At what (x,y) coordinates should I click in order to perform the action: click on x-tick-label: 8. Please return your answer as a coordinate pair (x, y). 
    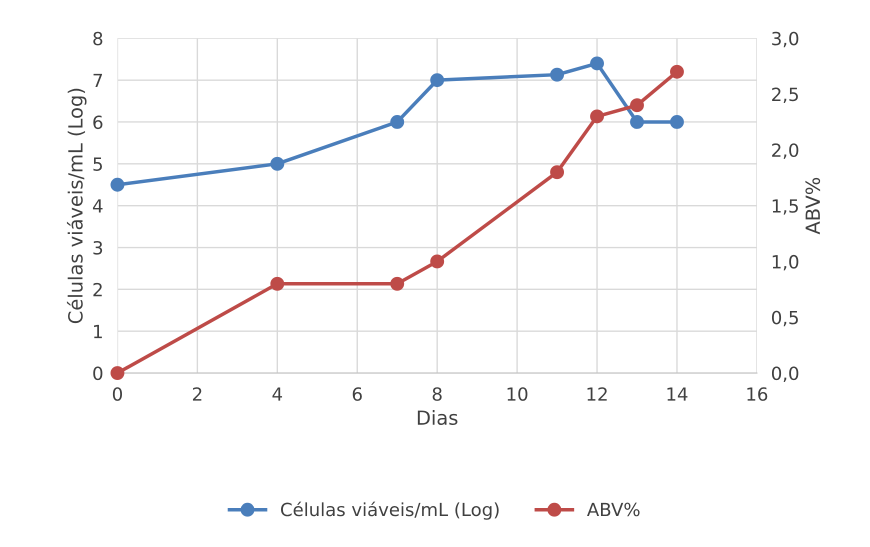
    Looking at the image, I should click on (437, 394).